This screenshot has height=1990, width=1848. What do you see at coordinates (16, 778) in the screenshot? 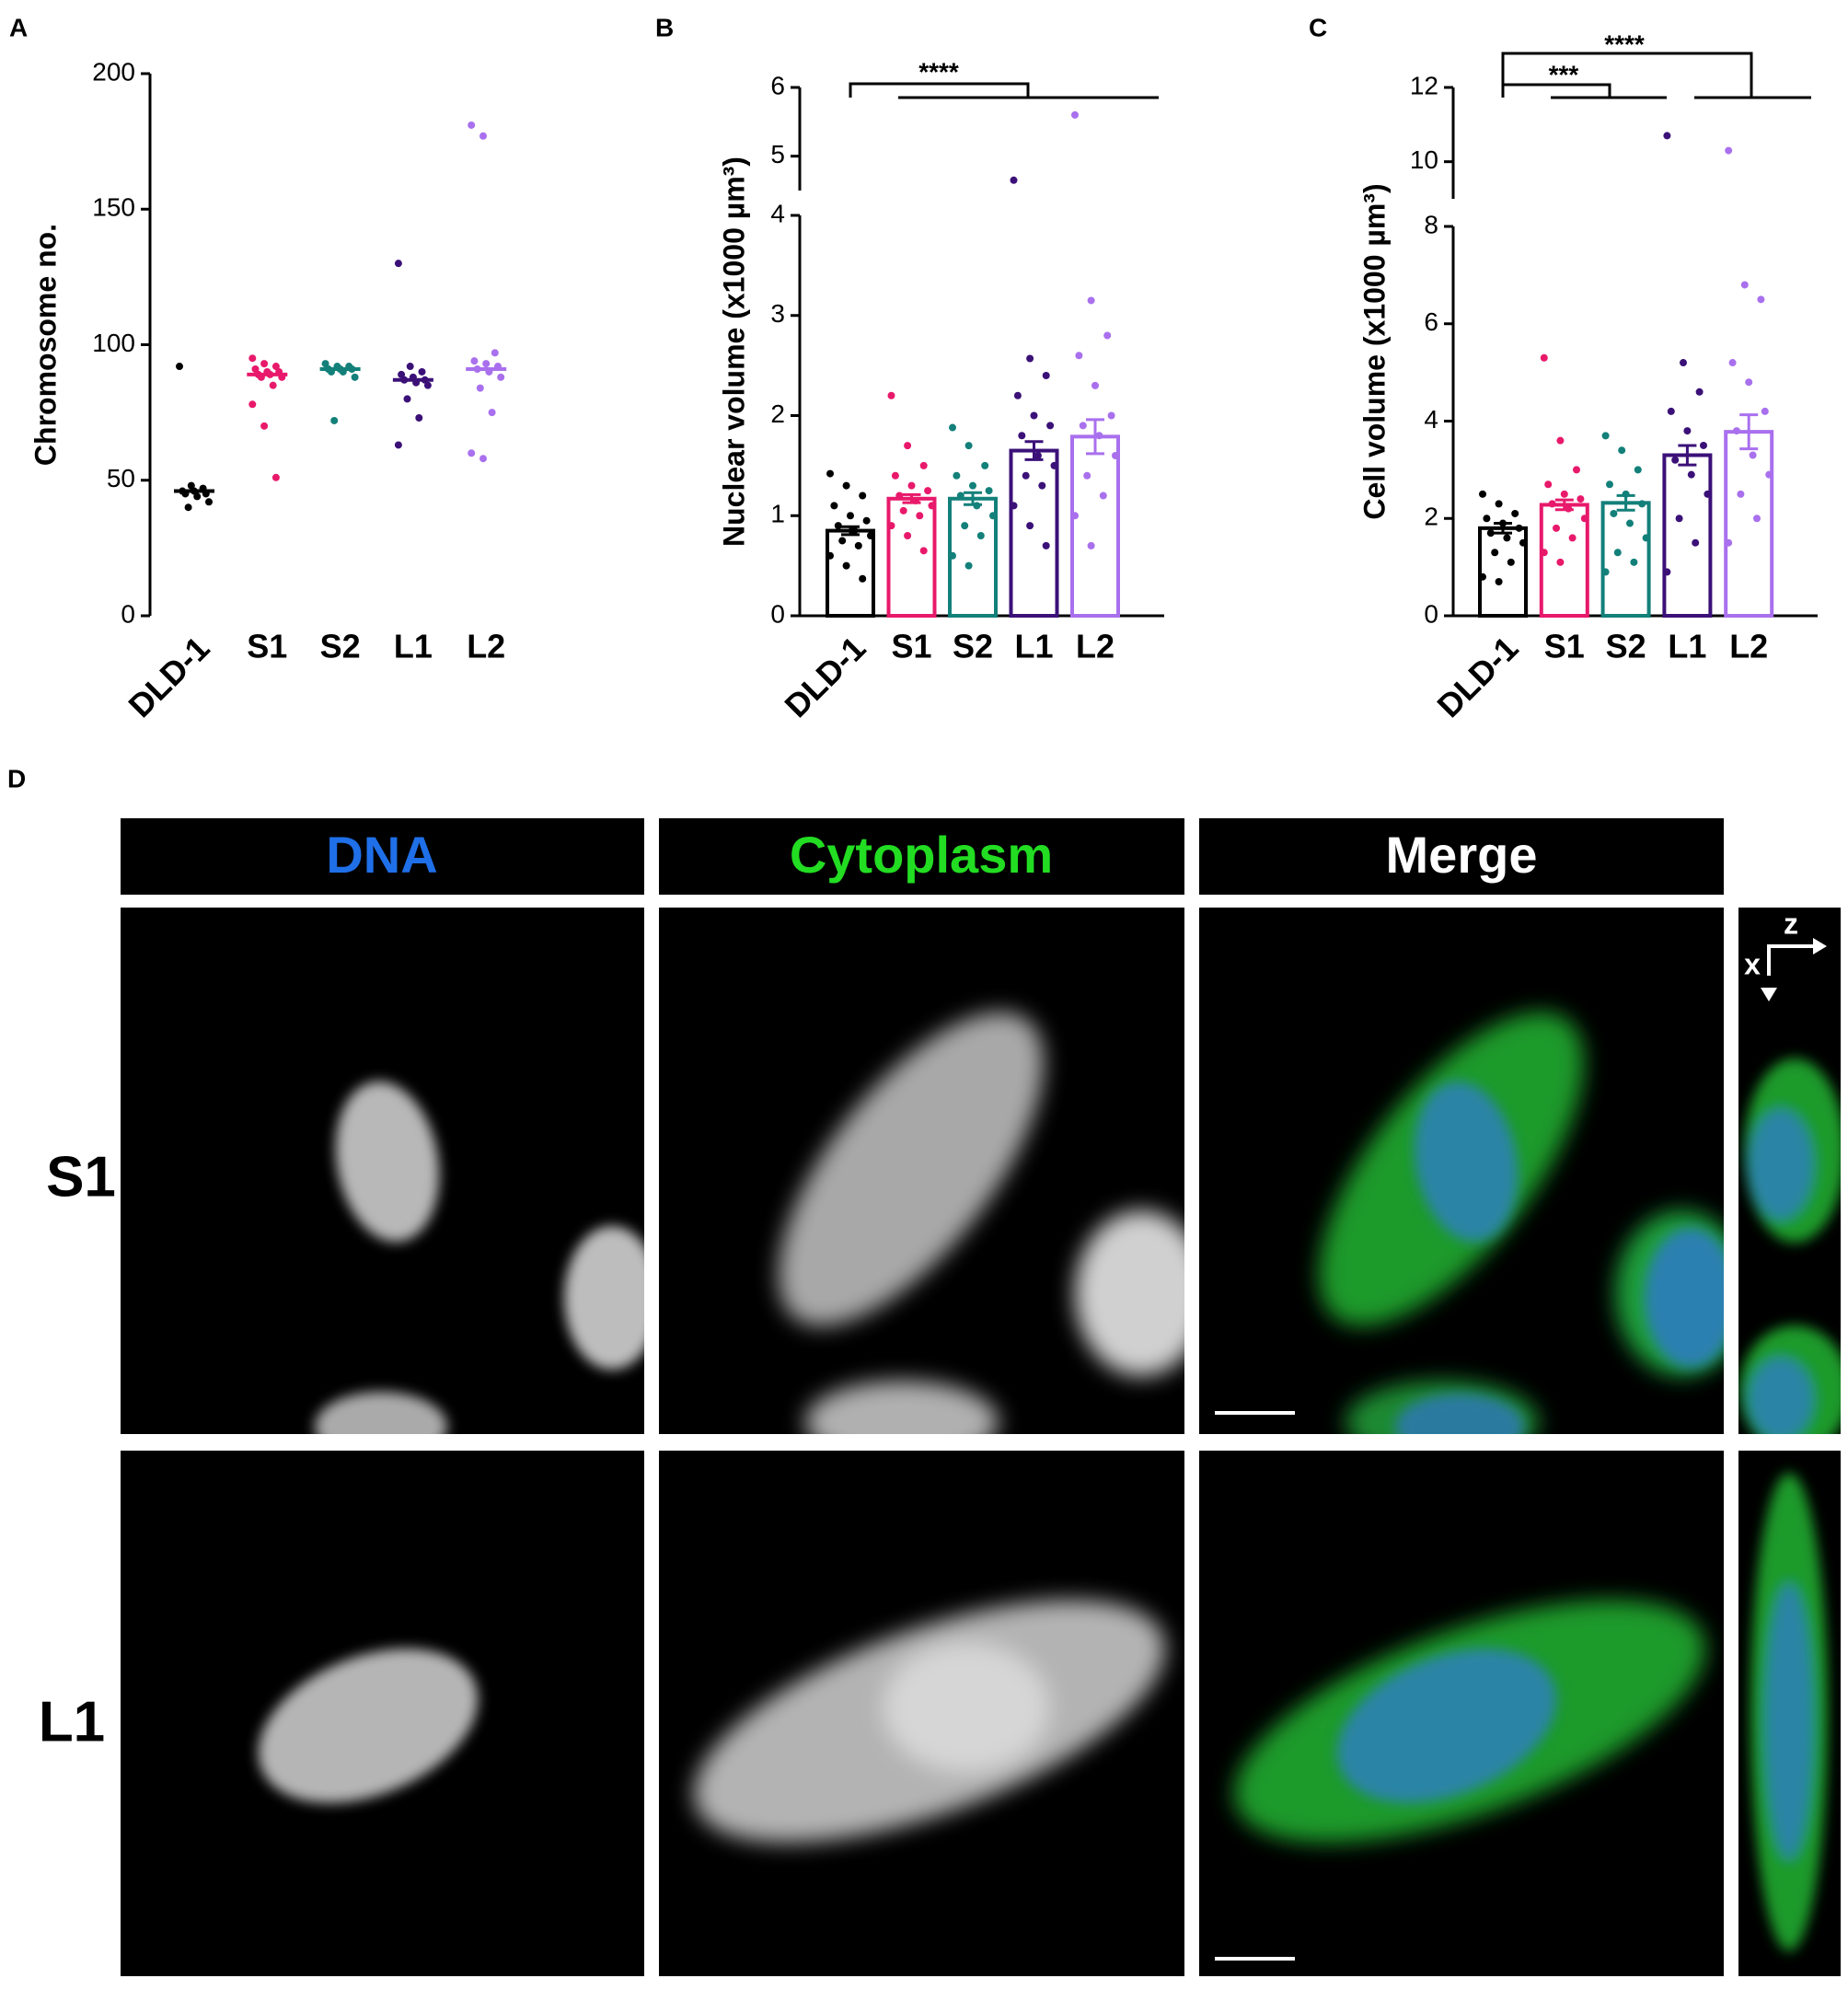
I see `panel-label: D` at bounding box center [16, 778].